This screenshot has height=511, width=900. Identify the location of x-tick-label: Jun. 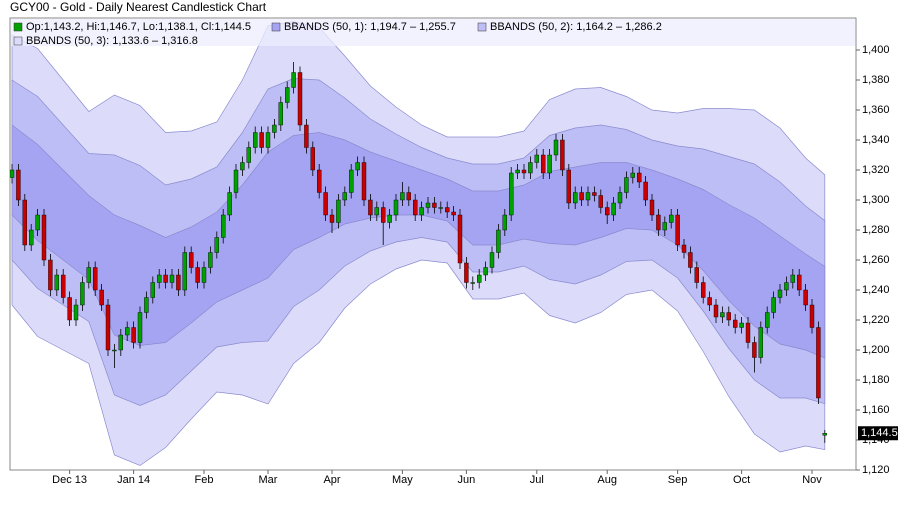
(467, 480).